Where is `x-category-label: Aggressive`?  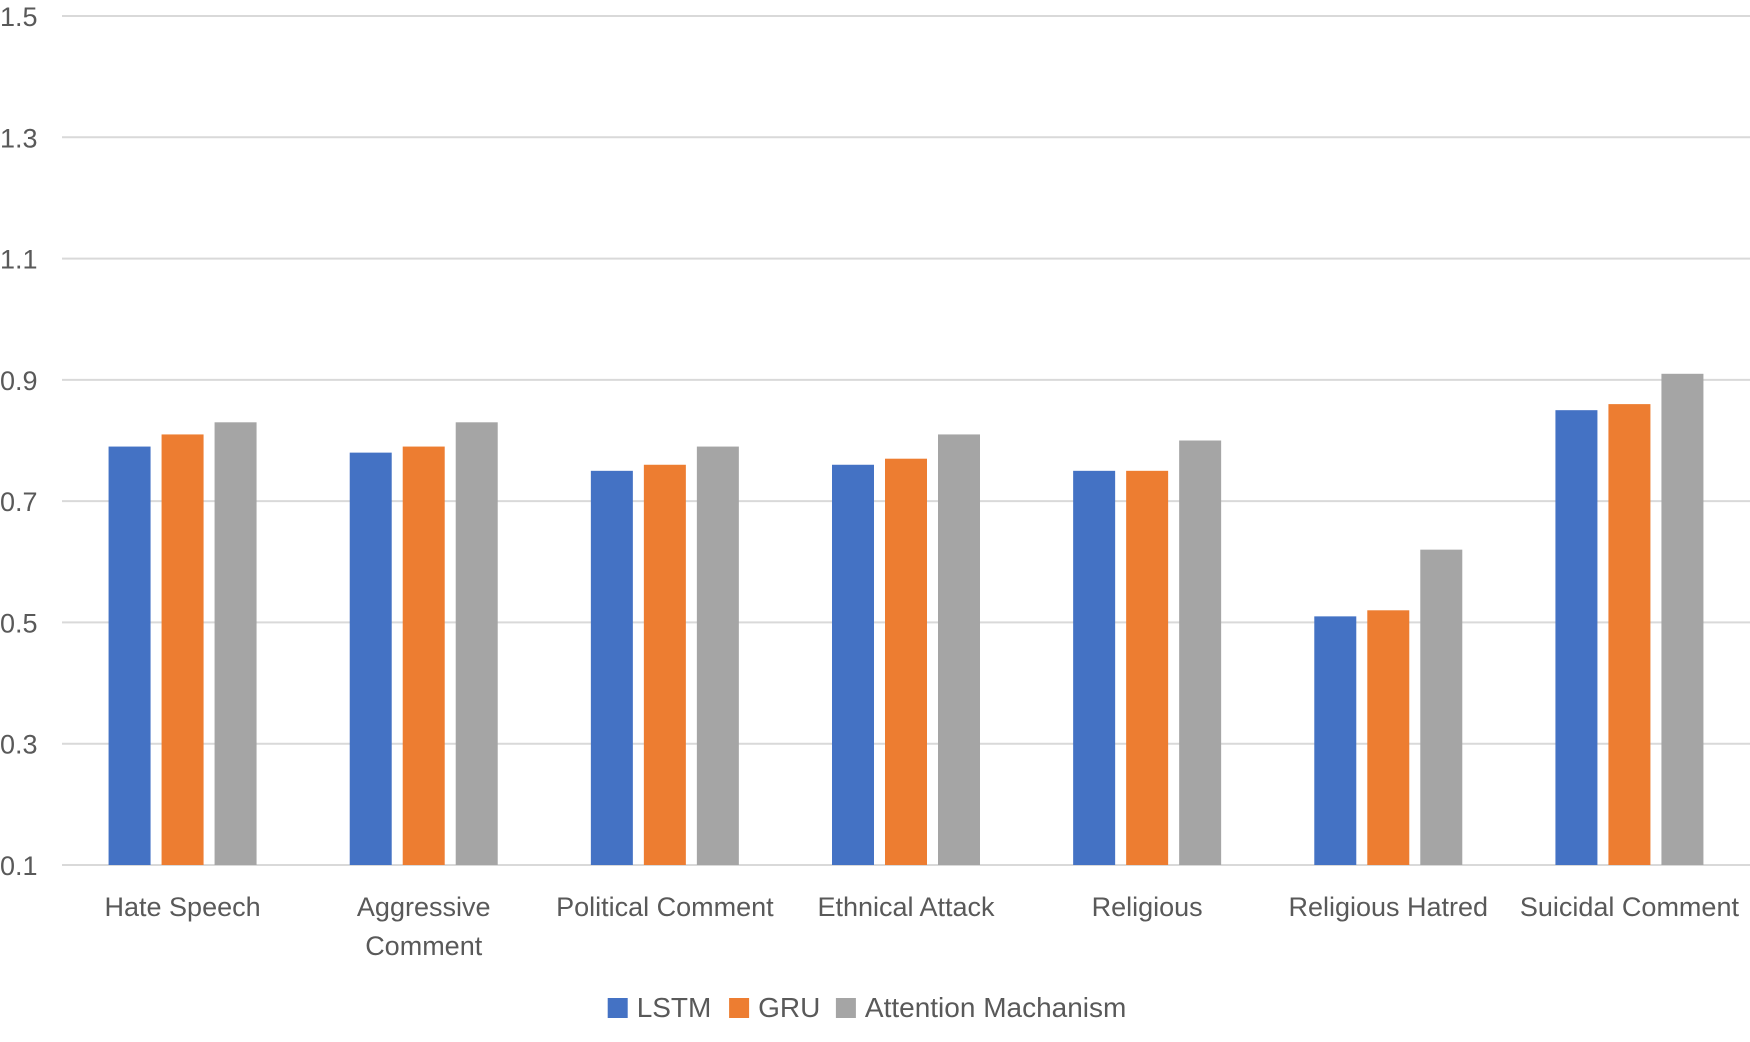
x-category-label: Aggressive is located at coordinates (424, 907).